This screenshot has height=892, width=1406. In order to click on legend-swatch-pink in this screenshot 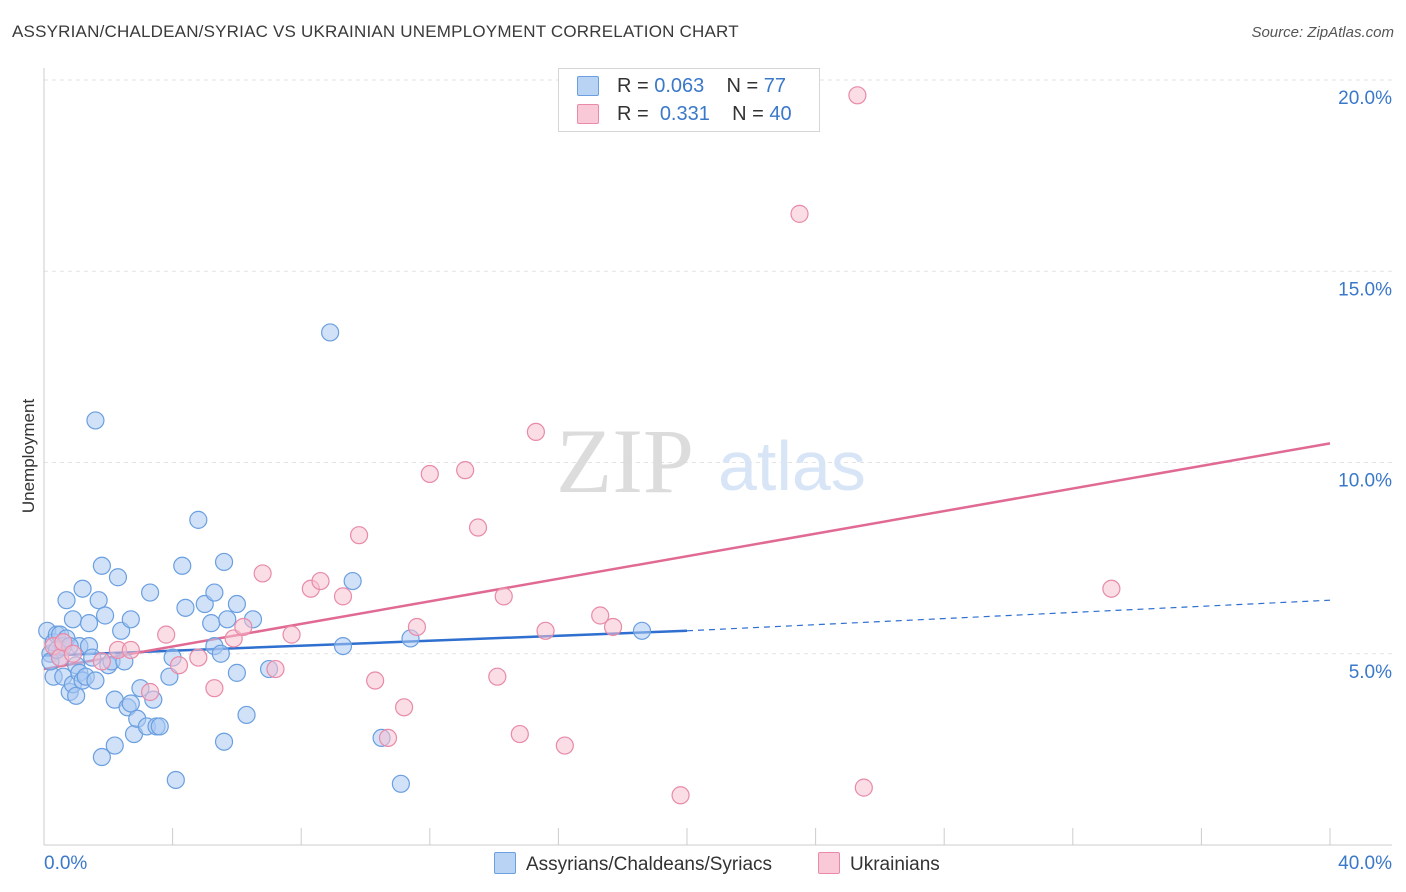, I will do `click(588, 114)`.